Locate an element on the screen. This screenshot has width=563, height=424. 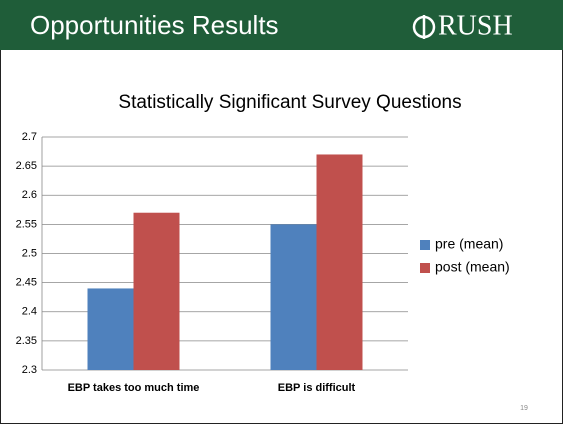
logo-icon is located at coordinates (424, 27).